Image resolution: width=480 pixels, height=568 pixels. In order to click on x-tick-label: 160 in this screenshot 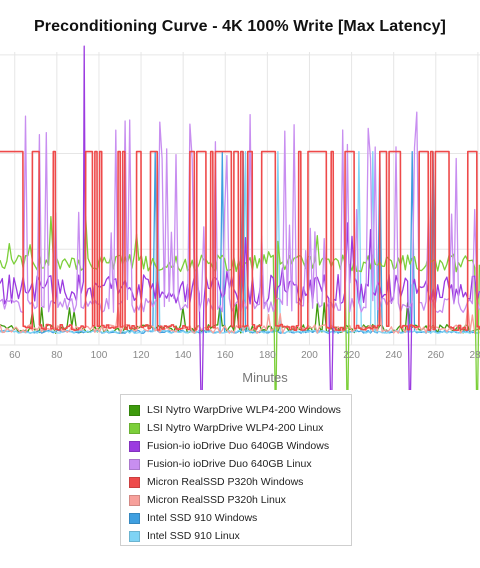, I will do `click(225, 355)`.